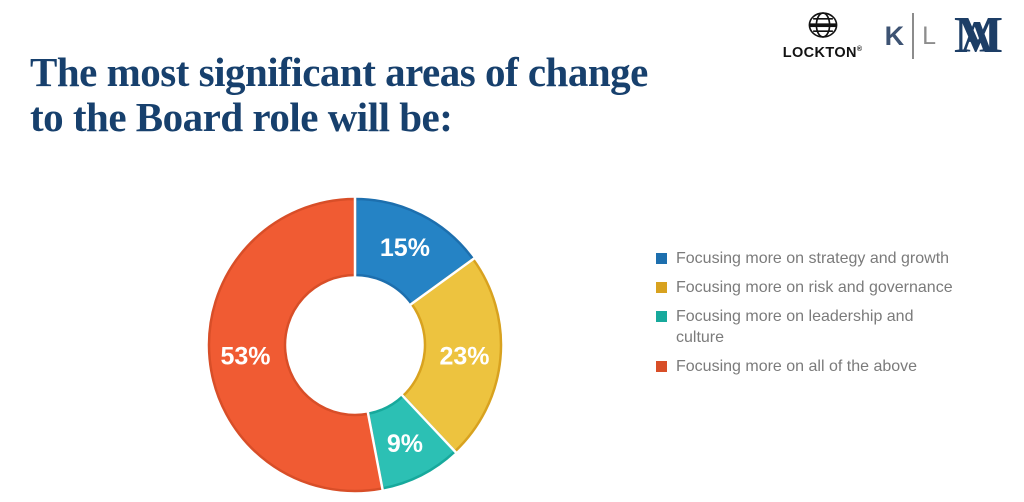  I want to click on kl-logo: K L, so click(910, 36).